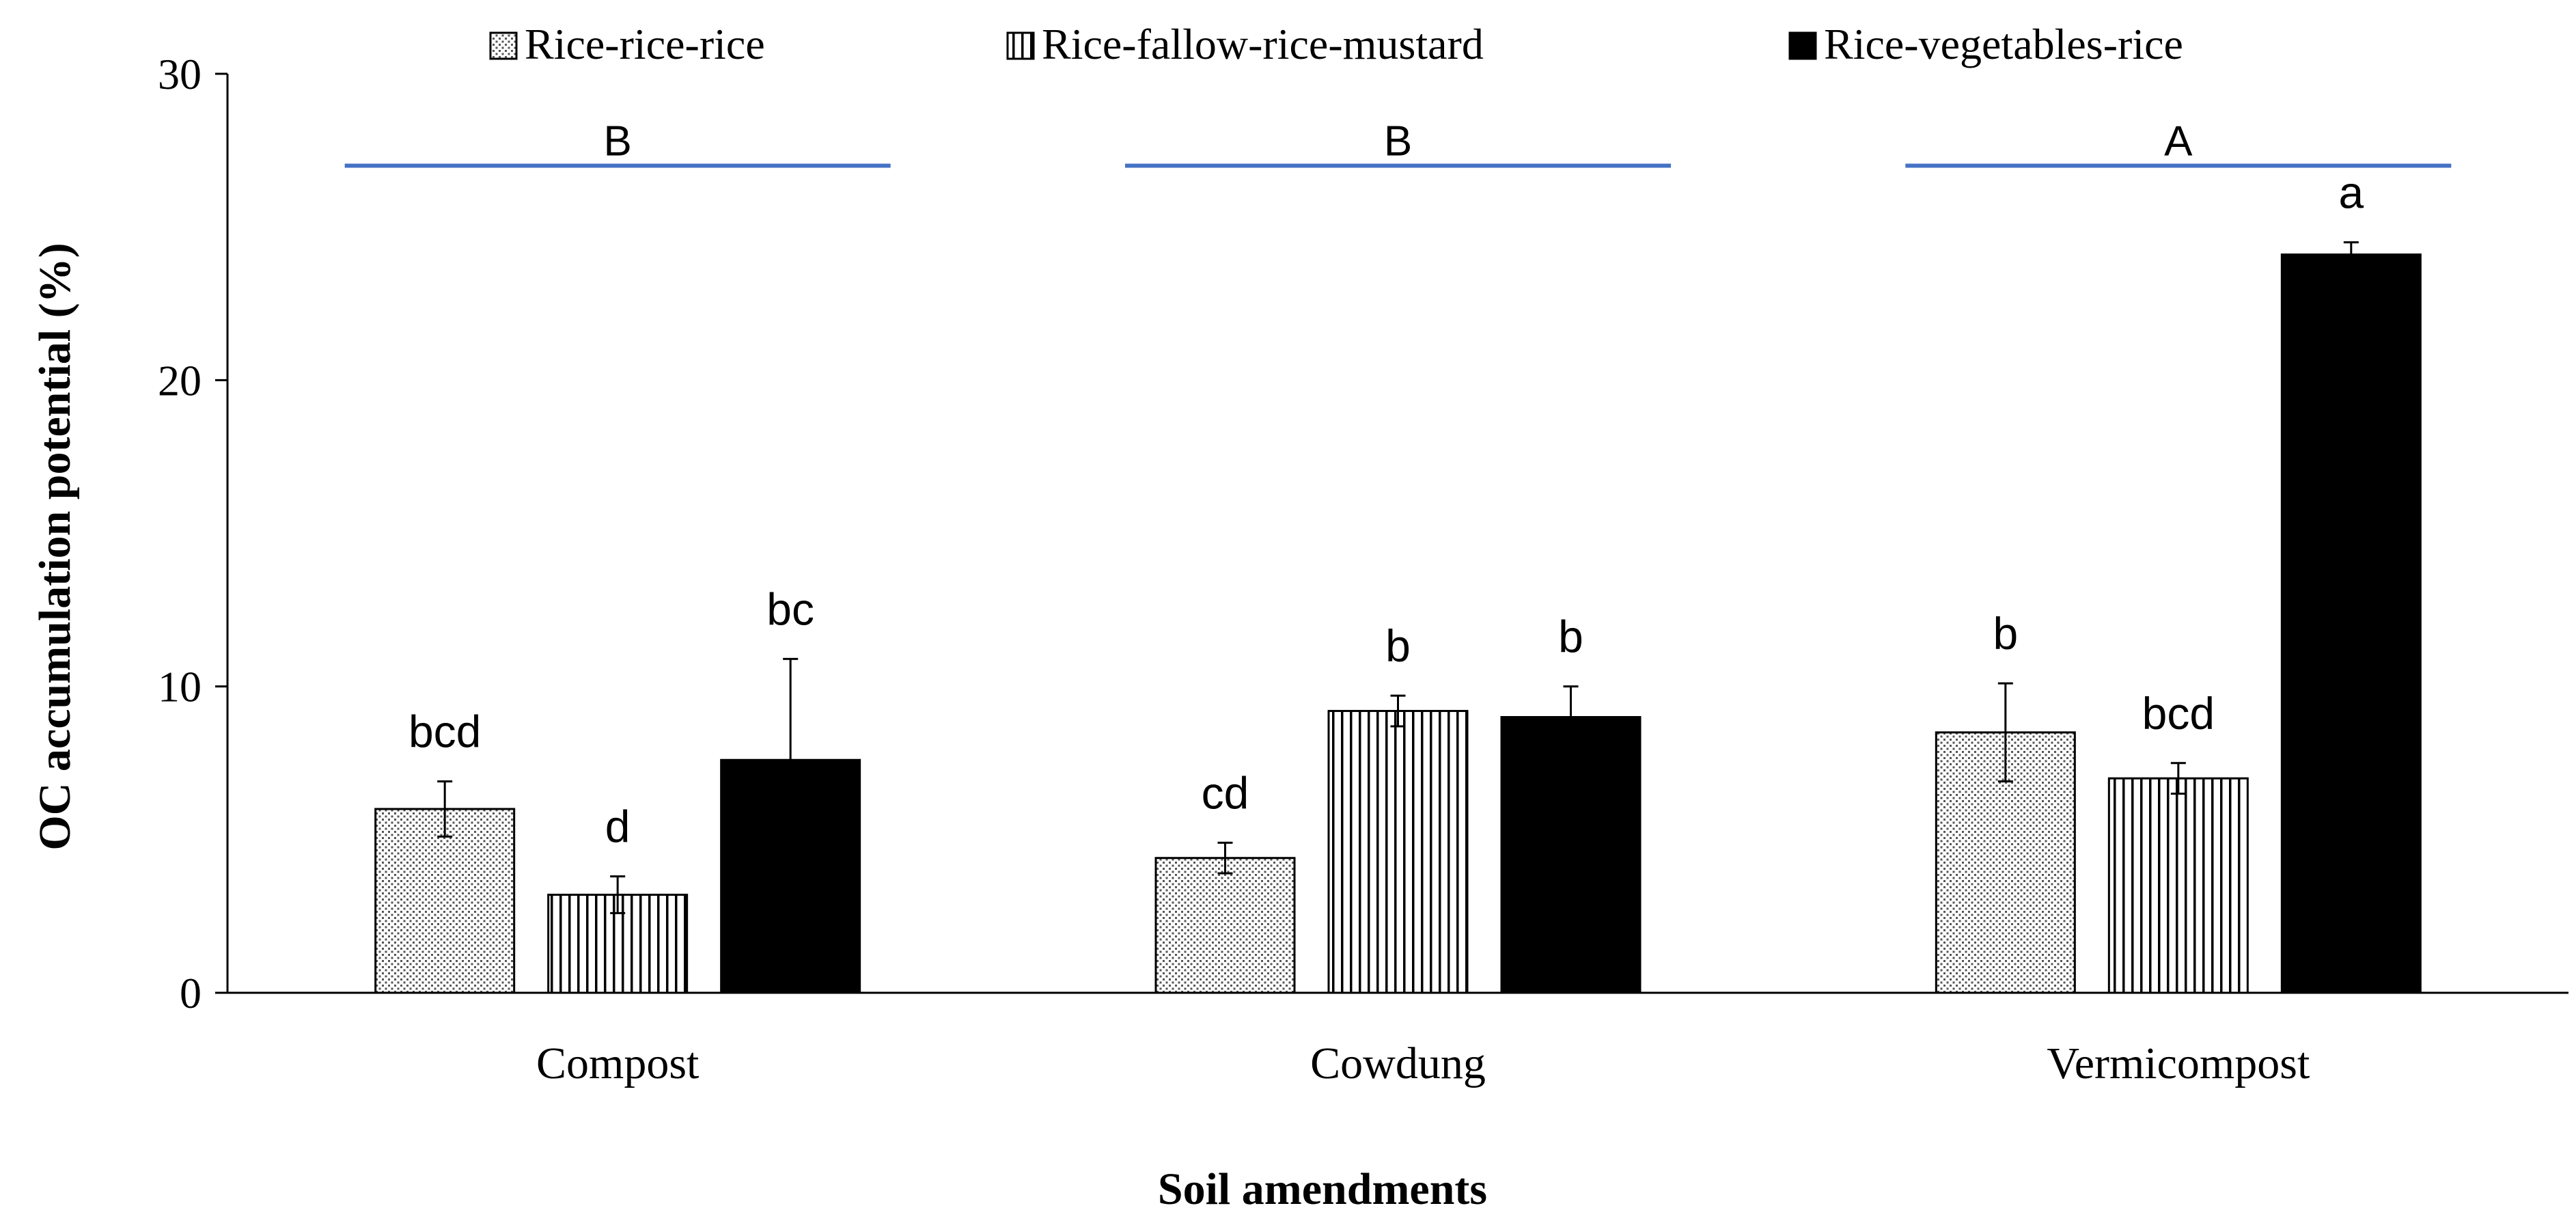 The height and width of the screenshot is (1221, 2576). I want to click on error-bar-rice-fallow-rice-mustard-compost, so click(618, 894).